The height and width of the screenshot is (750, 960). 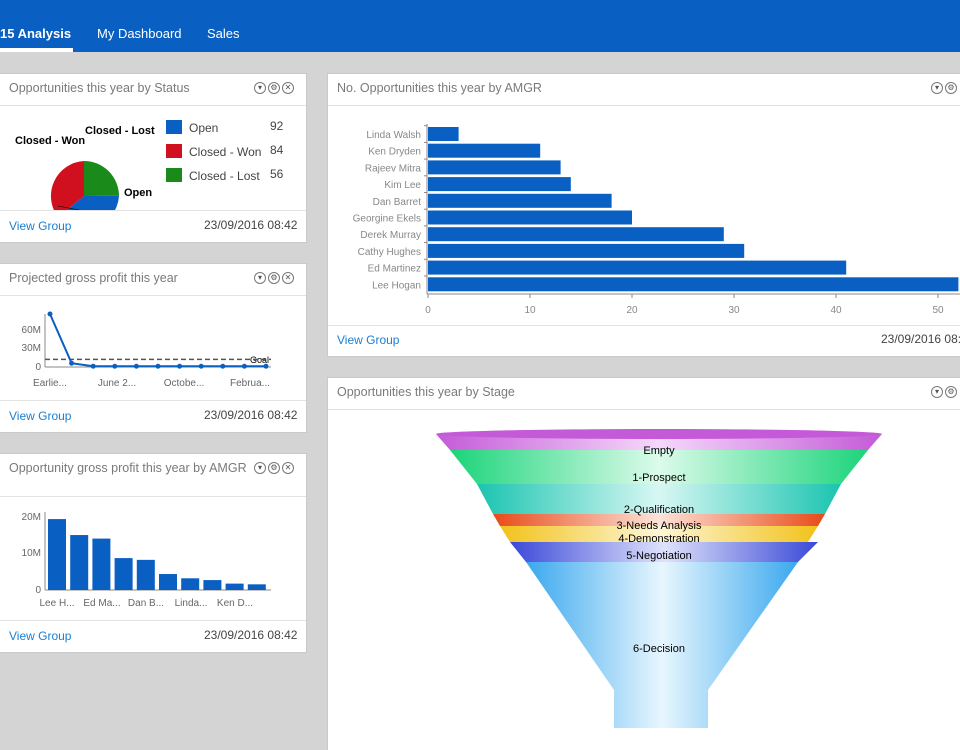 What do you see at coordinates (658, 478) in the screenshot?
I see `stage-label-prospect: 1-Prospect` at bounding box center [658, 478].